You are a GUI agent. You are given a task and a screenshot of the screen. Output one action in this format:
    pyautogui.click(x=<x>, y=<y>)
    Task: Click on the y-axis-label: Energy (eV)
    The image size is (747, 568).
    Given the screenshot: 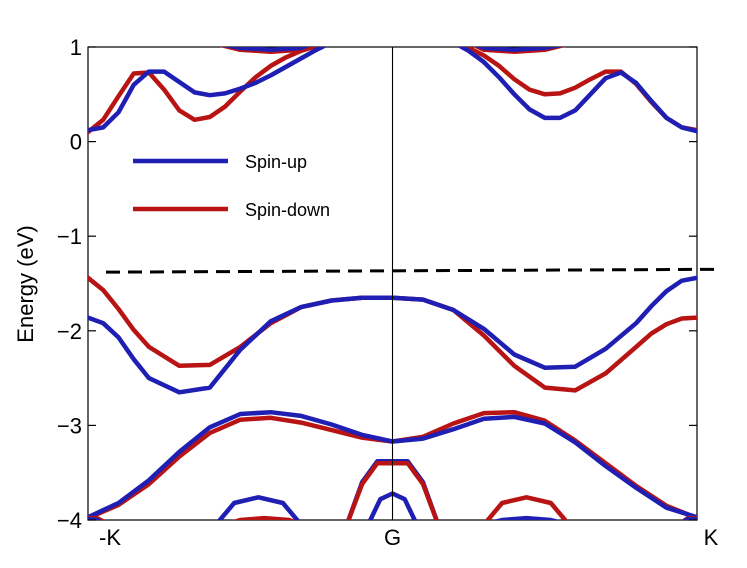 What is the action you would take?
    pyautogui.click(x=25, y=283)
    